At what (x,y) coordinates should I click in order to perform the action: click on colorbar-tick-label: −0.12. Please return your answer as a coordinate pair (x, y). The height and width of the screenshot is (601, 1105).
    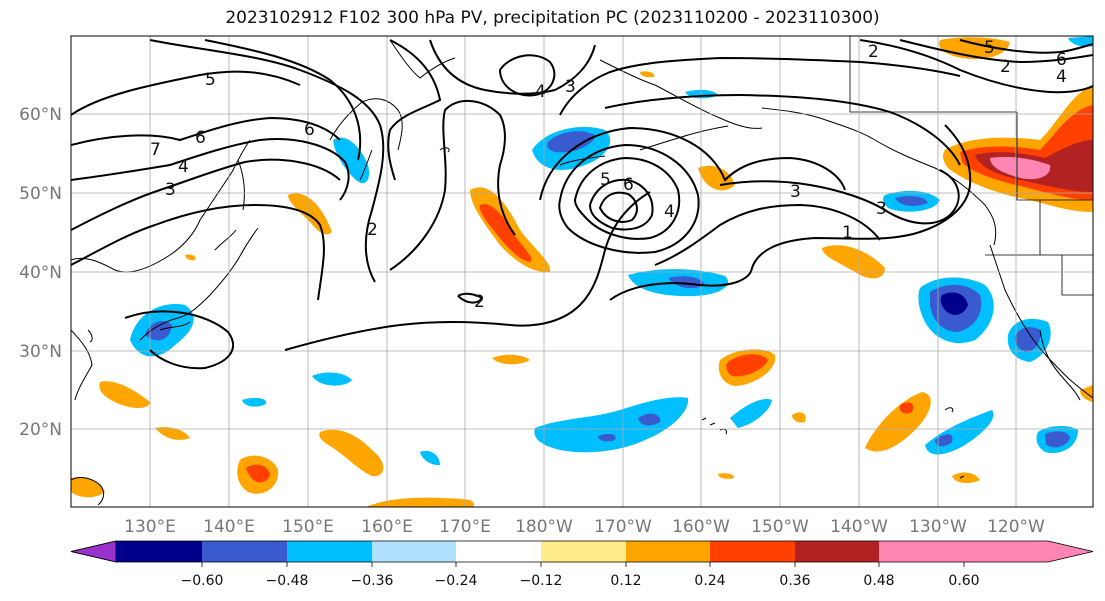
    Looking at the image, I should click on (541, 581).